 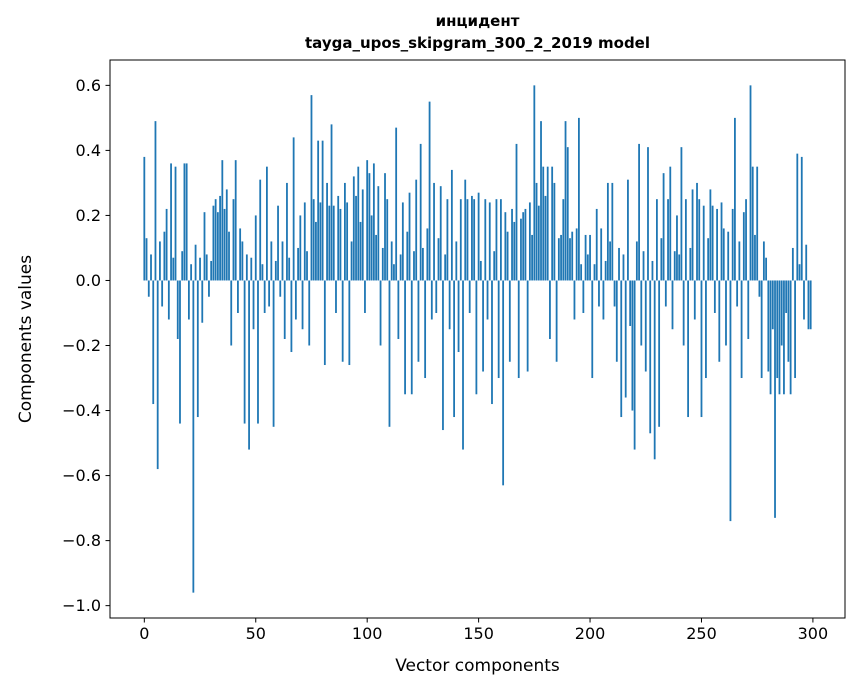 What do you see at coordinates (88, 85) in the screenshot?
I see `y-tick-label: 0.6` at bounding box center [88, 85].